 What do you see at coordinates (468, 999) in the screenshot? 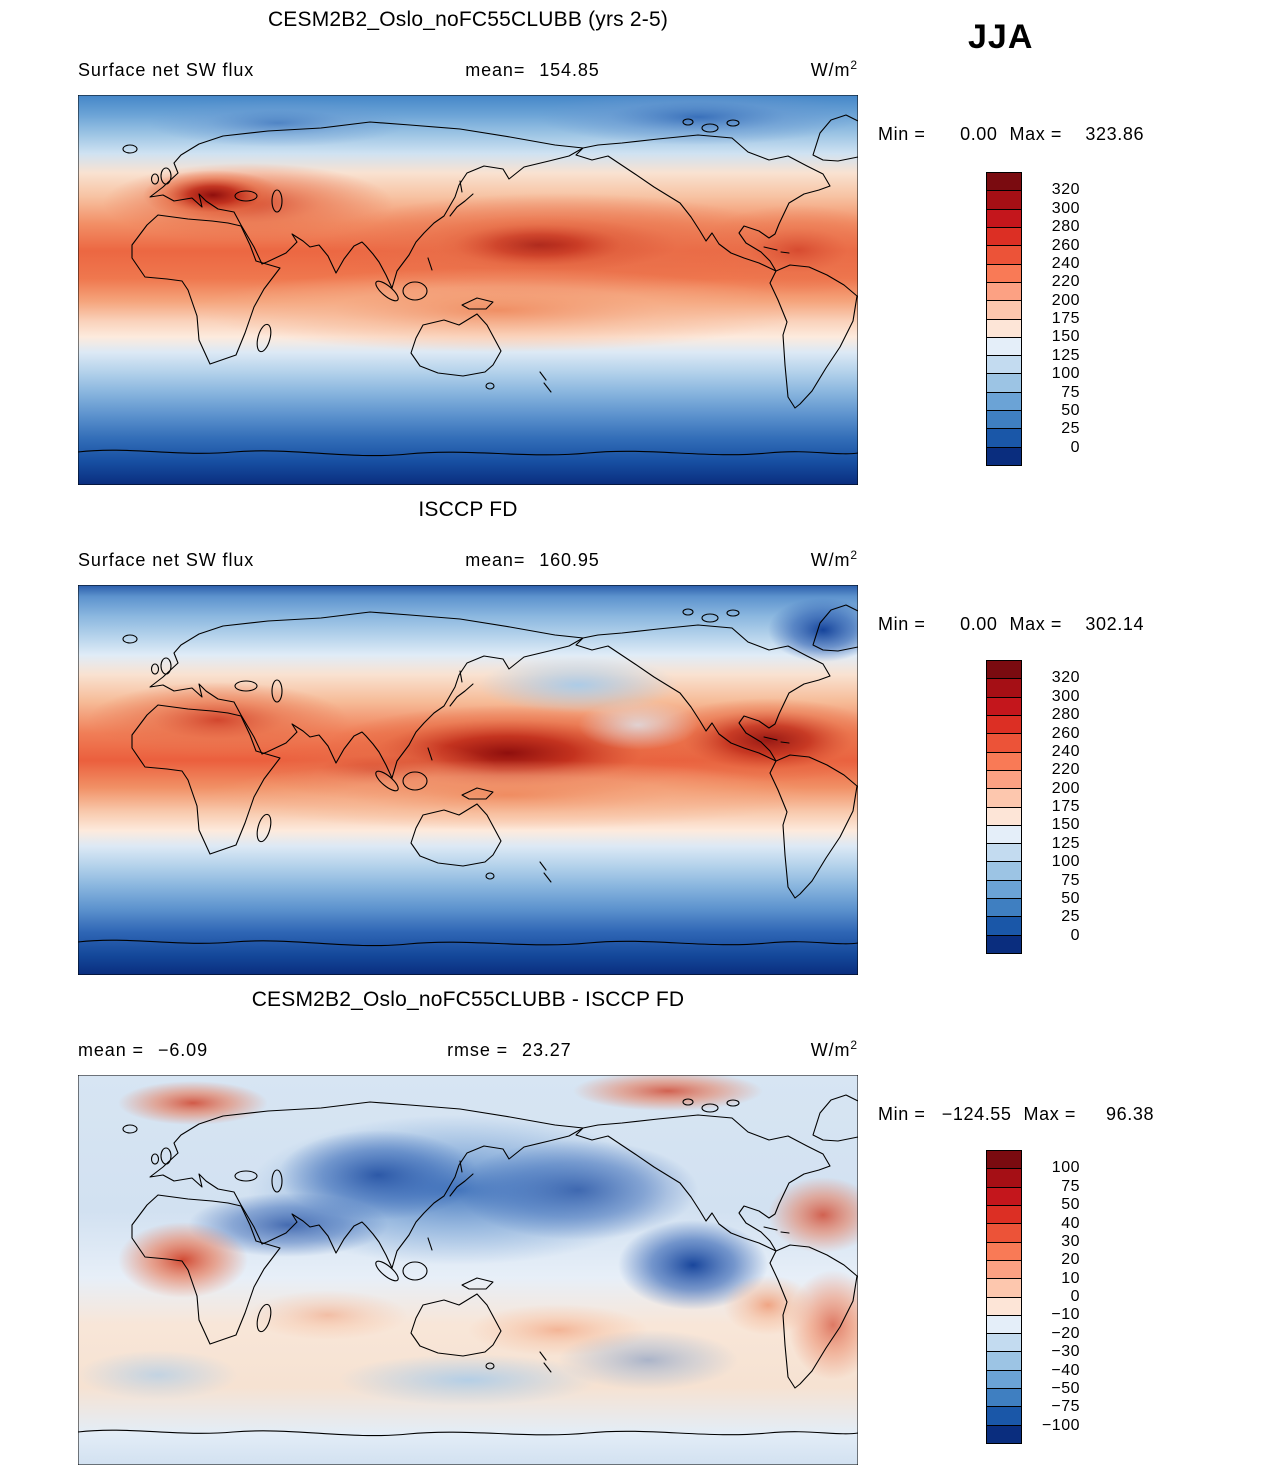
I see `panel3-title: CESM2B2_Oslo_noFC55CLUBB - ISCCP FD` at bounding box center [468, 999].